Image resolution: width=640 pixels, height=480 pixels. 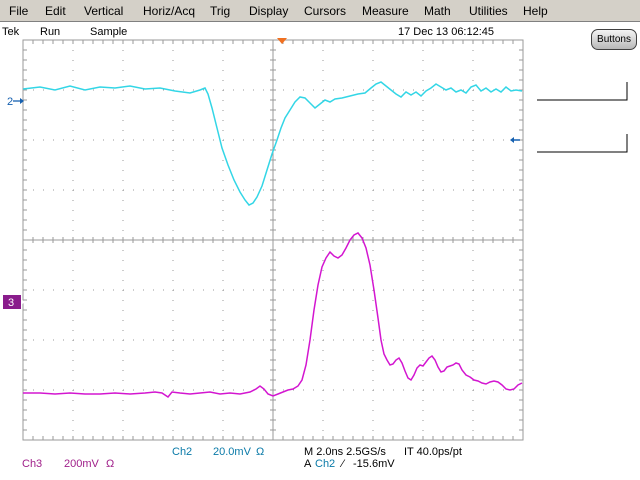 I want to click on ch3-marker: 3, so click(x=14, y=302).